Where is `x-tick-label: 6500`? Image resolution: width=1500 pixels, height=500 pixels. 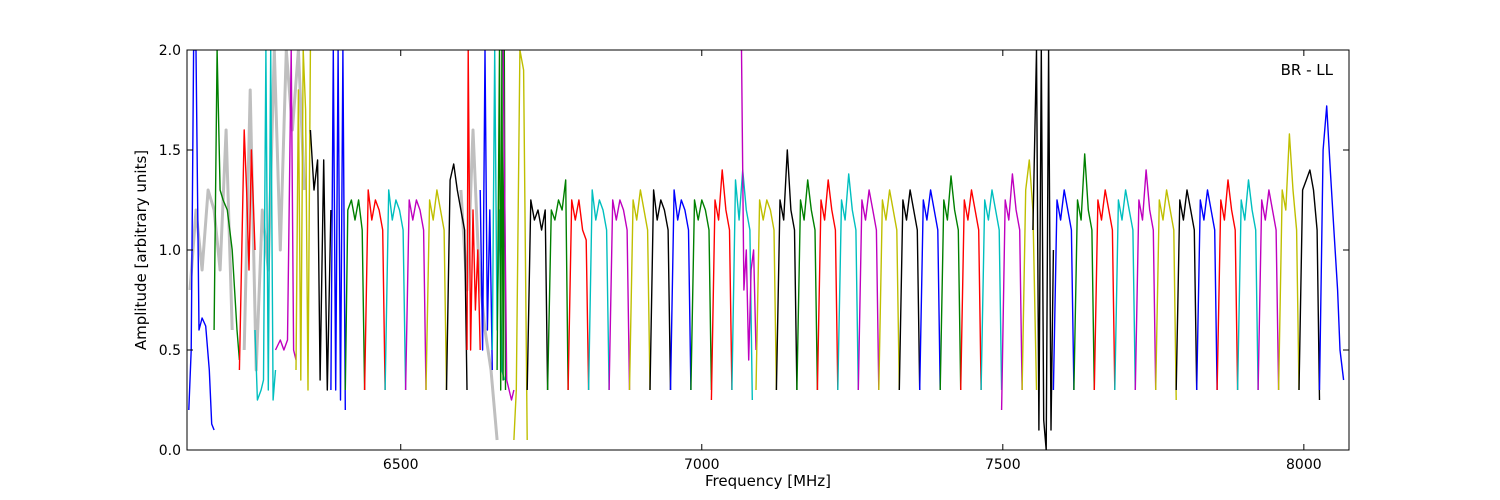
x-tick-label: 6500 is located at coordinates (401, 465).